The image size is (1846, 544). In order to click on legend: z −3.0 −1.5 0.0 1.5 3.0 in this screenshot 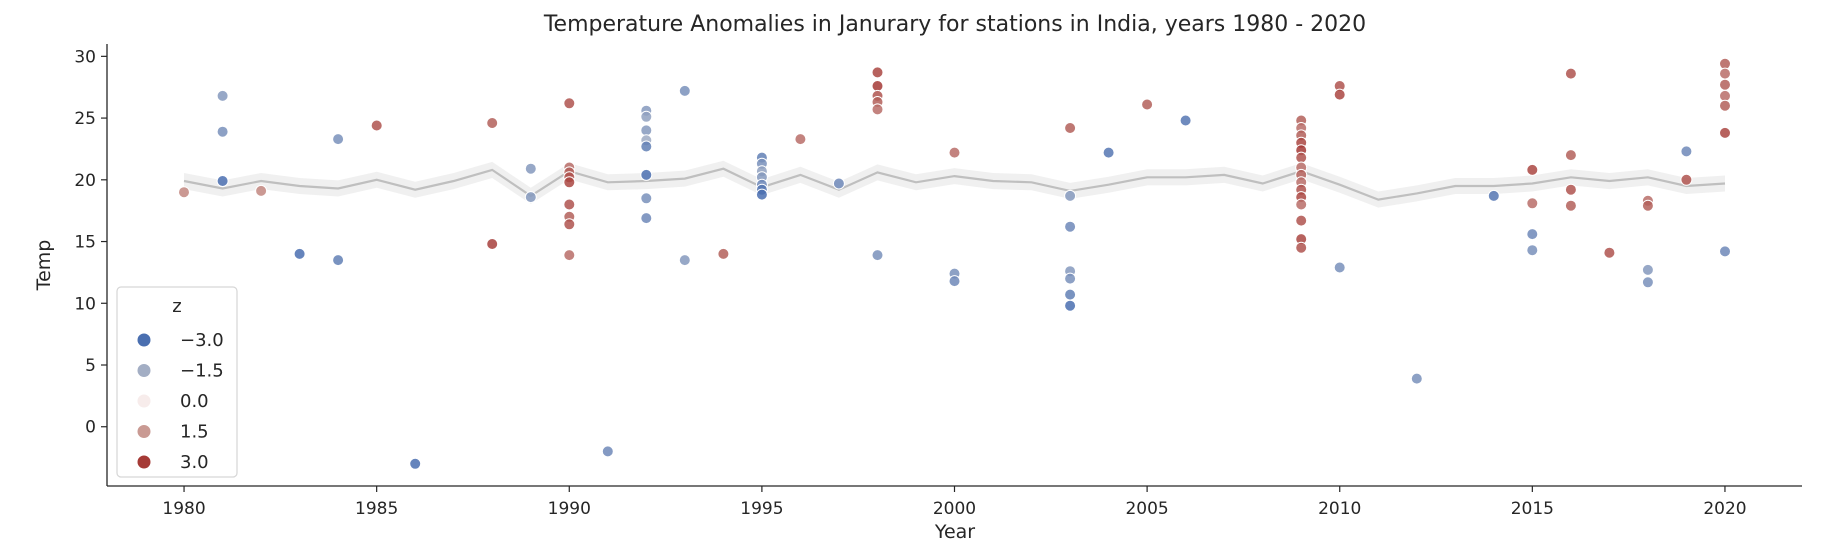, I will do `click(177, 382)`.